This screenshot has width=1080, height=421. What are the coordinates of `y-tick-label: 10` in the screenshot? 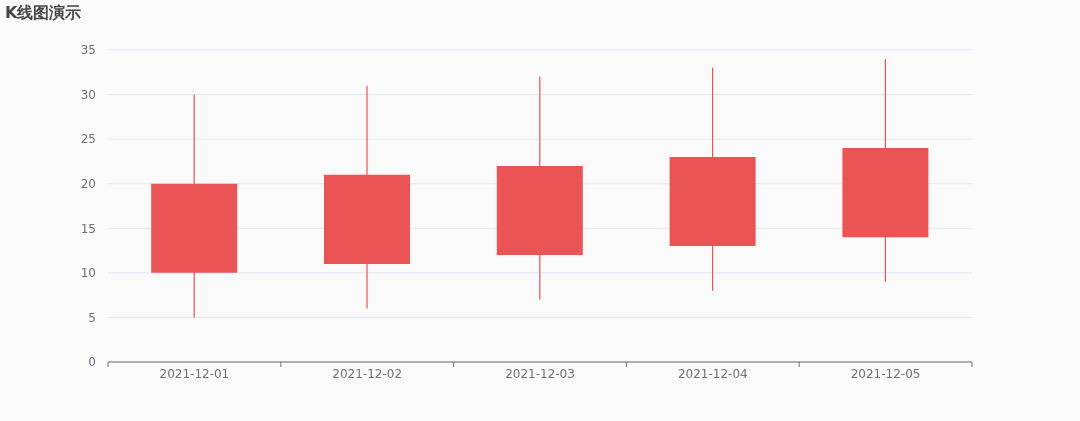 It's located at (88, 273).